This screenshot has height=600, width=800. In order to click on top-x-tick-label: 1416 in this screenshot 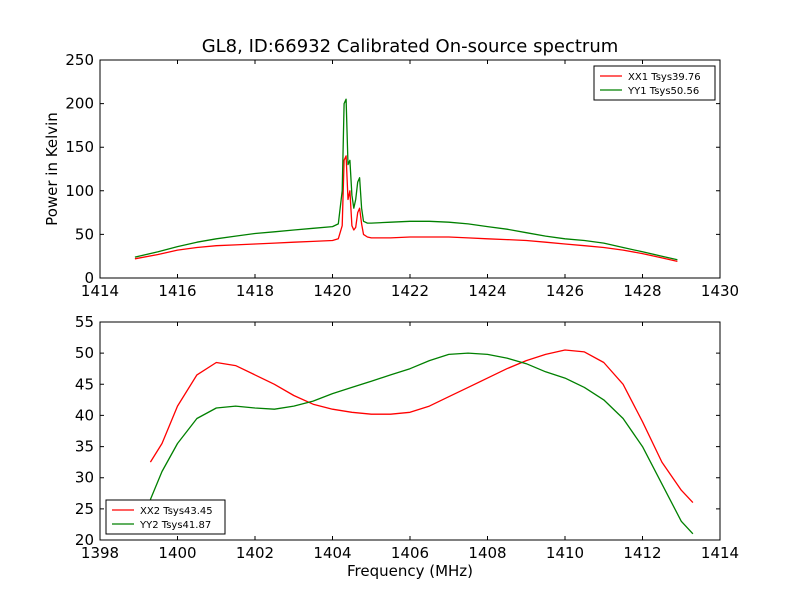, I will do `click(177, 291)`.